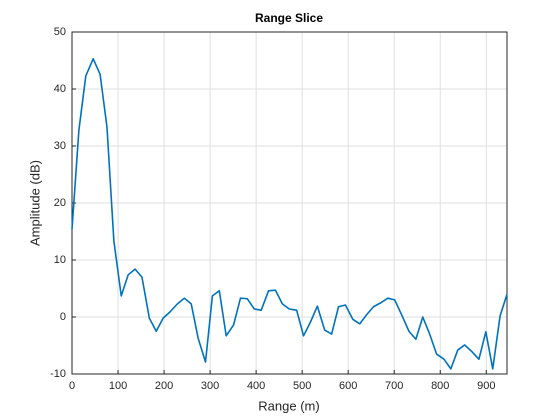 The height and width of the screenshot is (420, 560). Describe the element at coordinates (164, 386) in the screenshot. I see `x-tick-label: 200` at that location.